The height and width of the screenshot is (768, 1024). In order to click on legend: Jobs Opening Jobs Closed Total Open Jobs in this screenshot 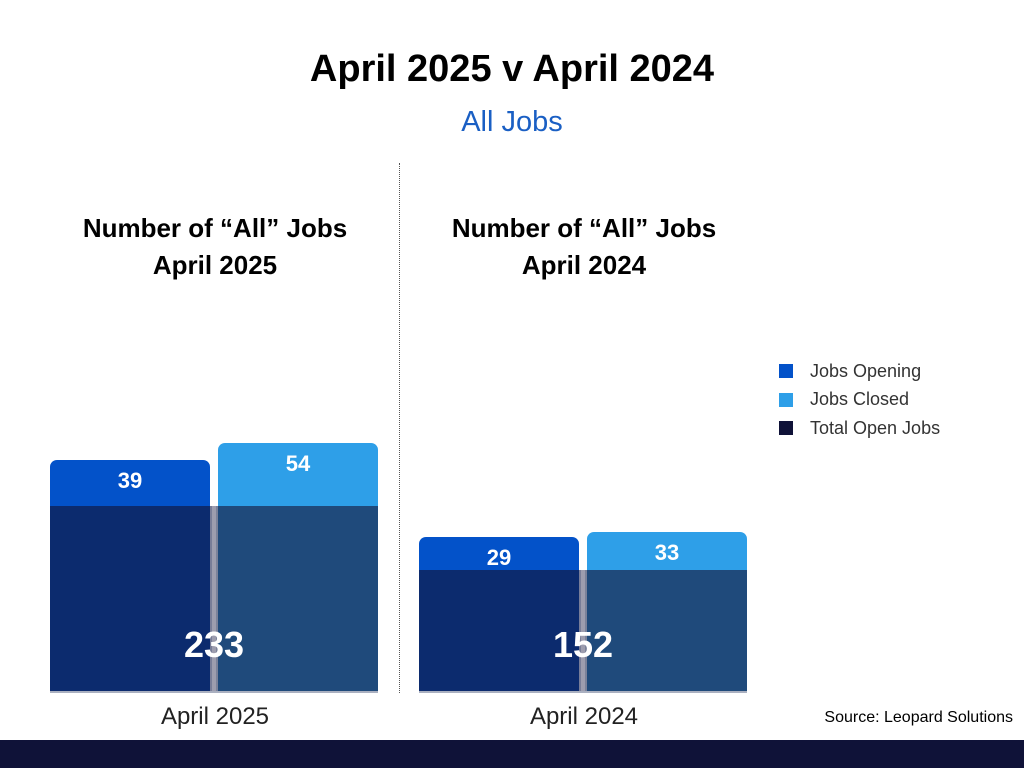, I will do `click(859, 400)`.